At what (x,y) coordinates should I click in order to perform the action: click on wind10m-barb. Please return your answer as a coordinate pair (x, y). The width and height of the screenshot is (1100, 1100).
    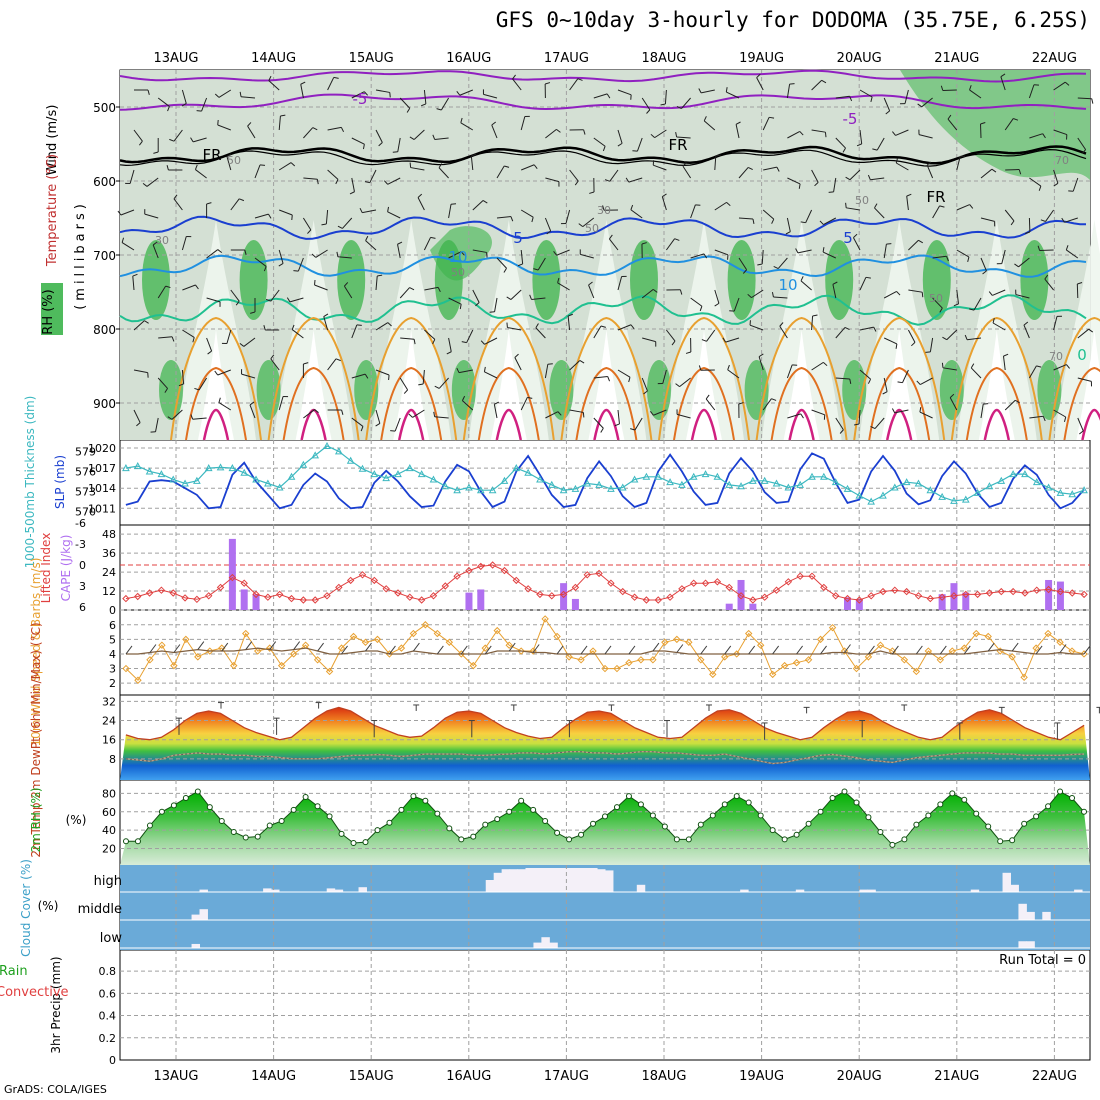
    Looking at the image, I should click on (153, 648).